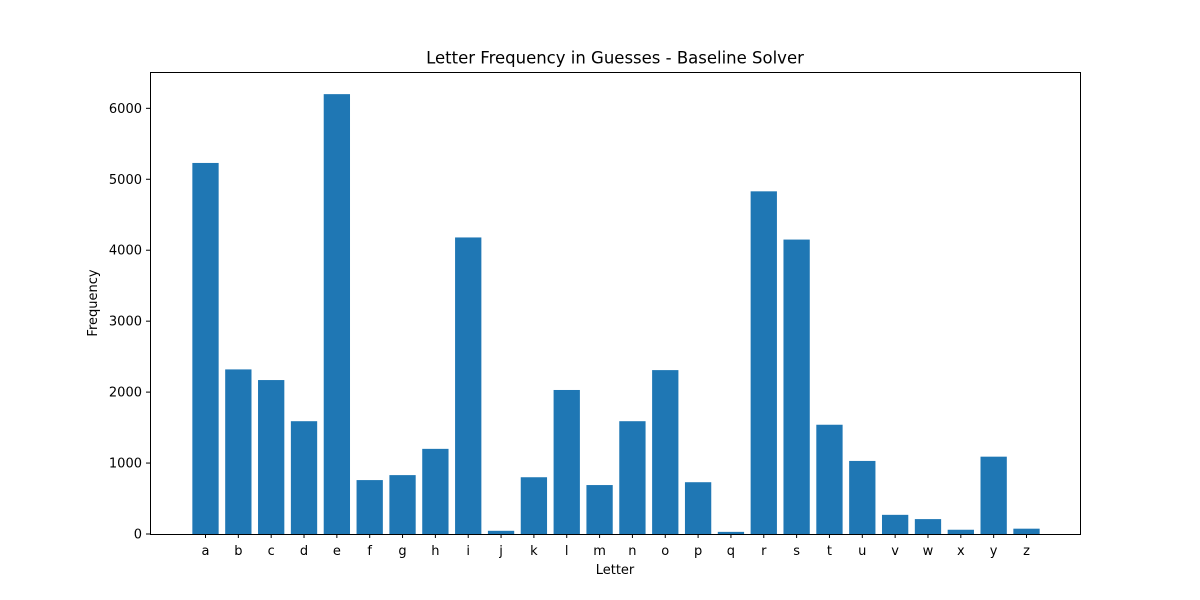 Image resolution: width=1200 pixels, height=600 pixels. What do you see at coordinates (895, 524) in the screenshot?
I see `bar-v` at bounding box center [895, 524].